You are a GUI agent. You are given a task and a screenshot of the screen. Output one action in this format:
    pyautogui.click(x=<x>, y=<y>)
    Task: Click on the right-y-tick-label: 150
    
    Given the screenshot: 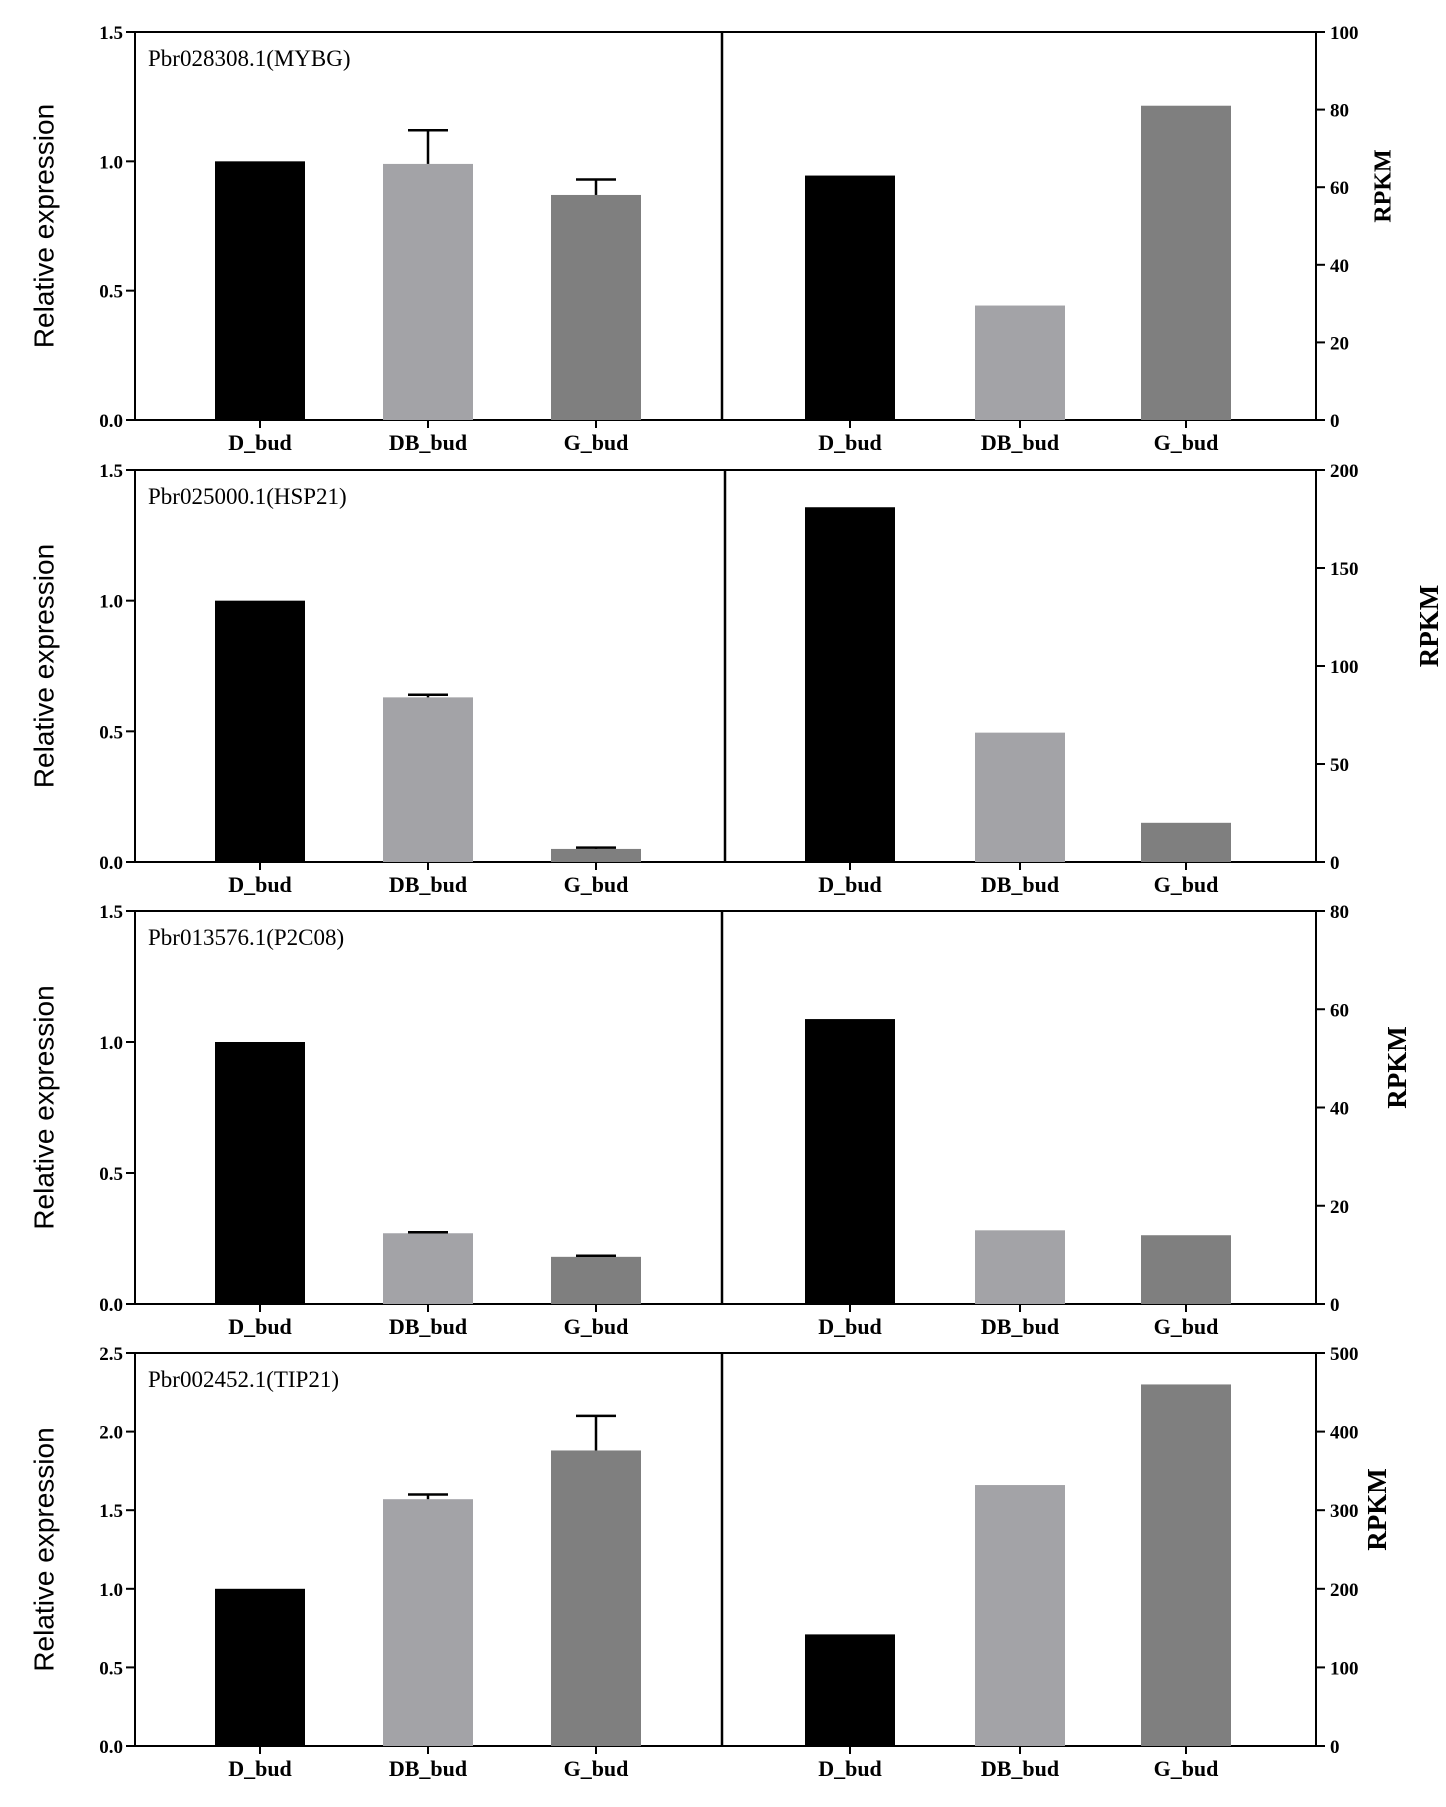 What is the action you would take?
    pyautogui.click(x=1344, y=569)
    